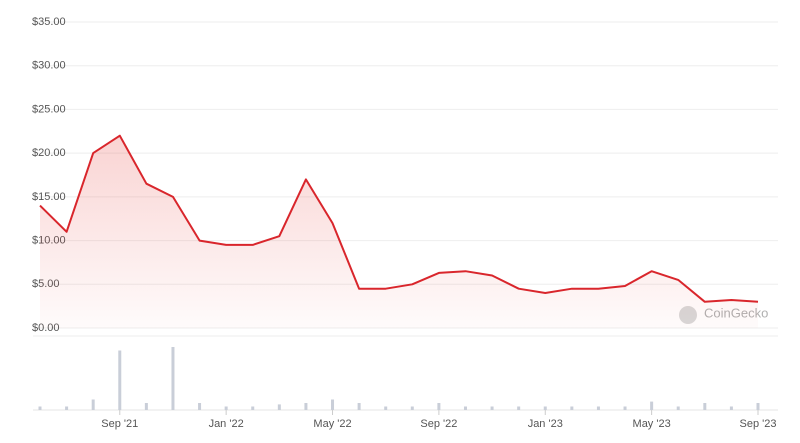 The width and height of the screenshot is (800, 443). What do you see at coordinates (119, 424) in the screenshot?
I see `x-tick-label: Sep '21` at bounding box center [119, 424].